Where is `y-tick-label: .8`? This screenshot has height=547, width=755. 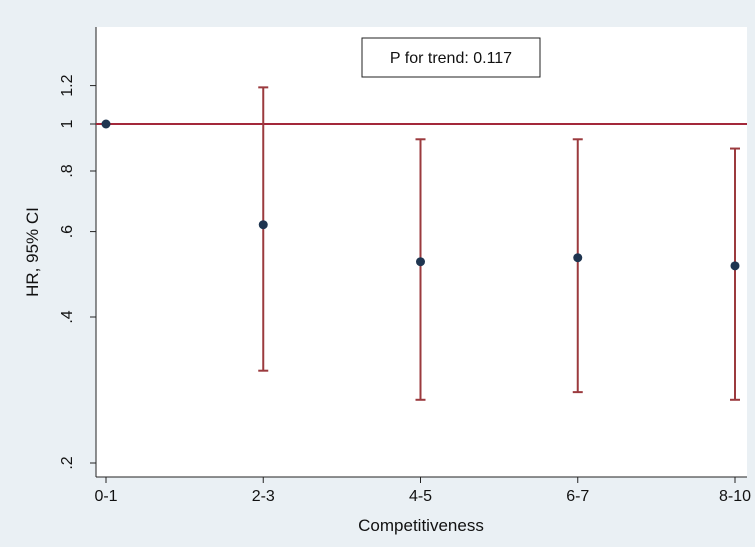 y-tick-label: .8 is located at coordinates (67, 170).